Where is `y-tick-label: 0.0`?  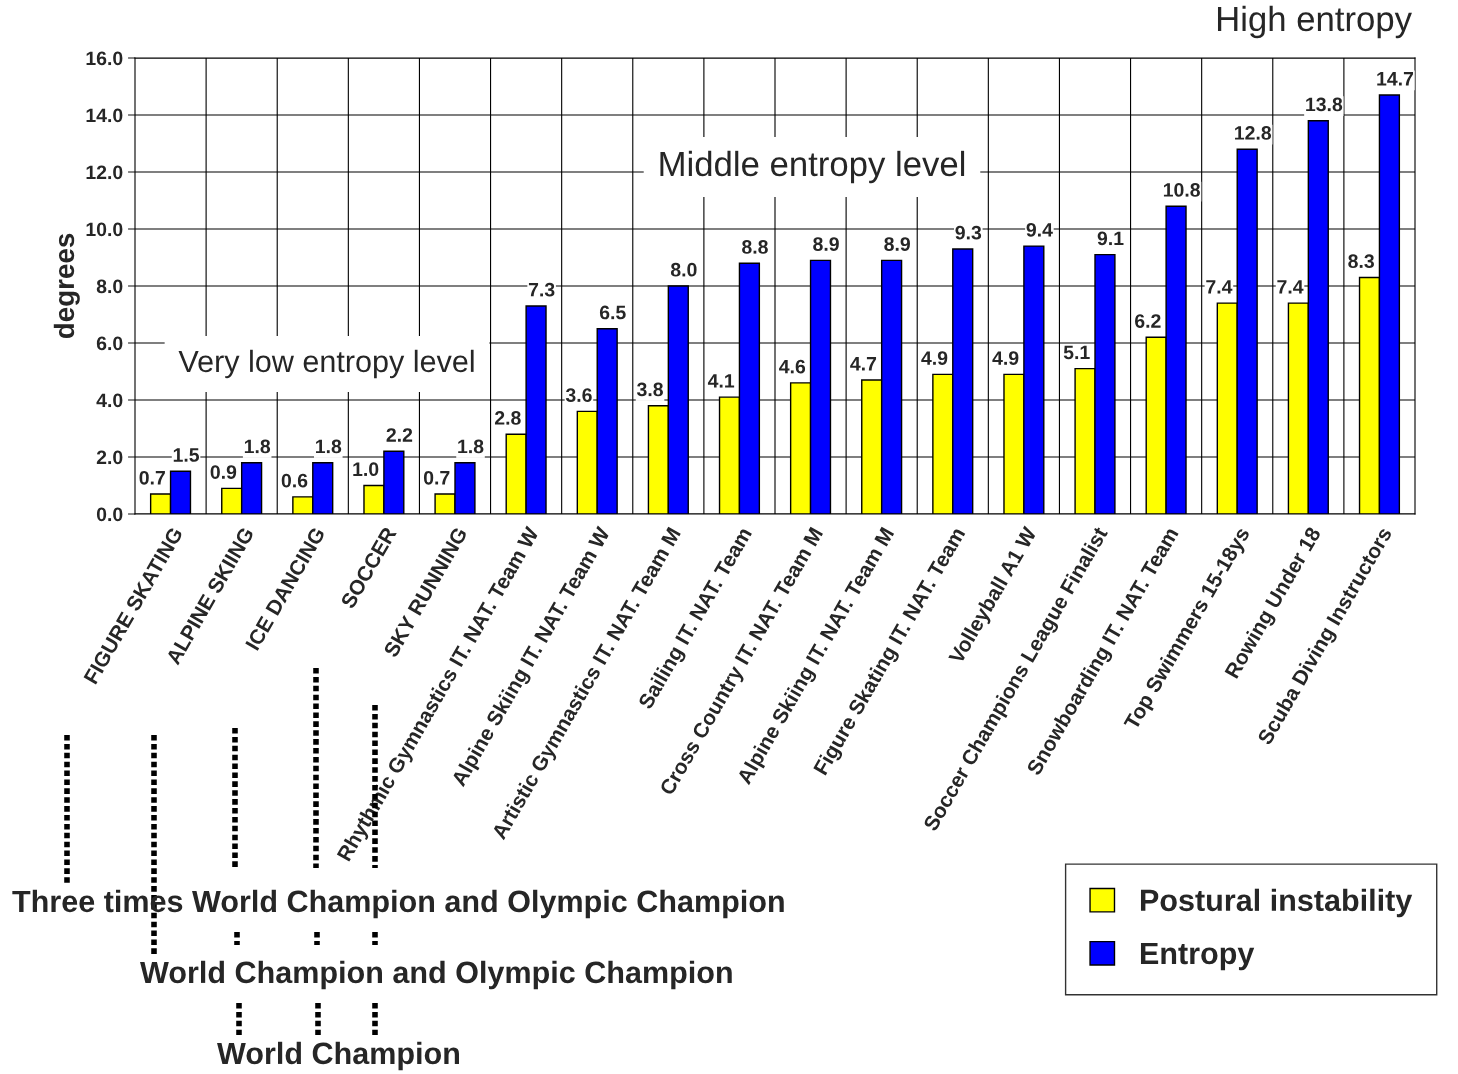
y-tick-label: 0.0 is located at coordinates (109, 514).